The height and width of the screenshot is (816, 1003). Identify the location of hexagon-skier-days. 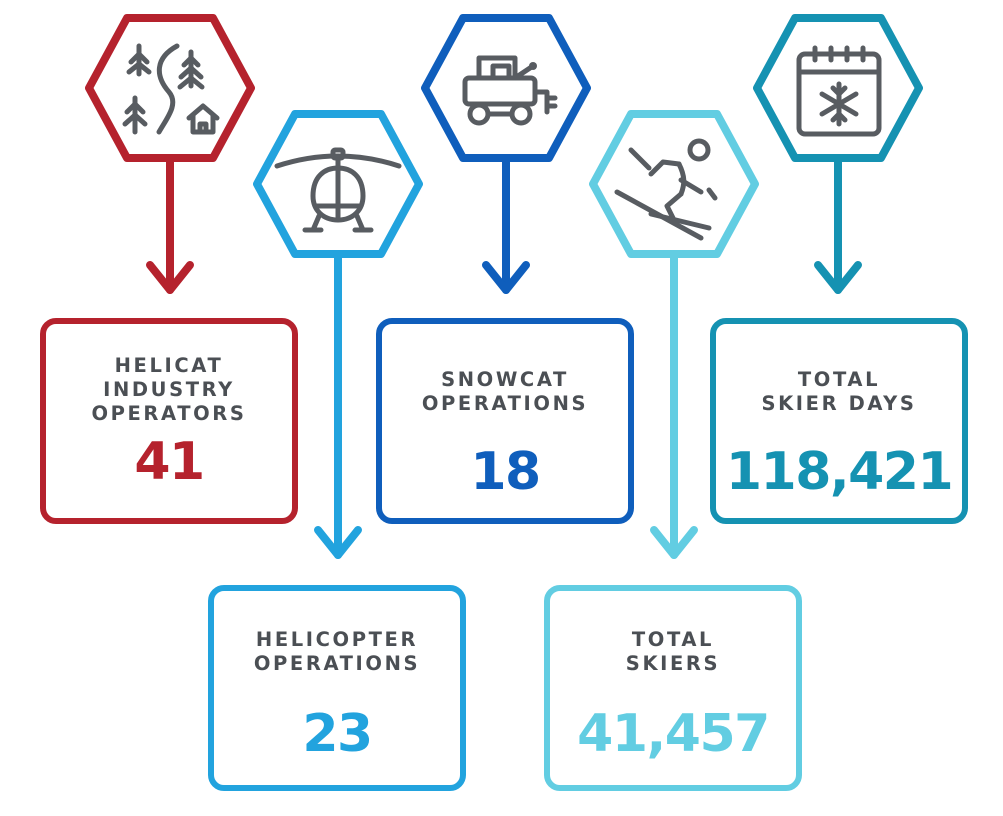
(838, 88).